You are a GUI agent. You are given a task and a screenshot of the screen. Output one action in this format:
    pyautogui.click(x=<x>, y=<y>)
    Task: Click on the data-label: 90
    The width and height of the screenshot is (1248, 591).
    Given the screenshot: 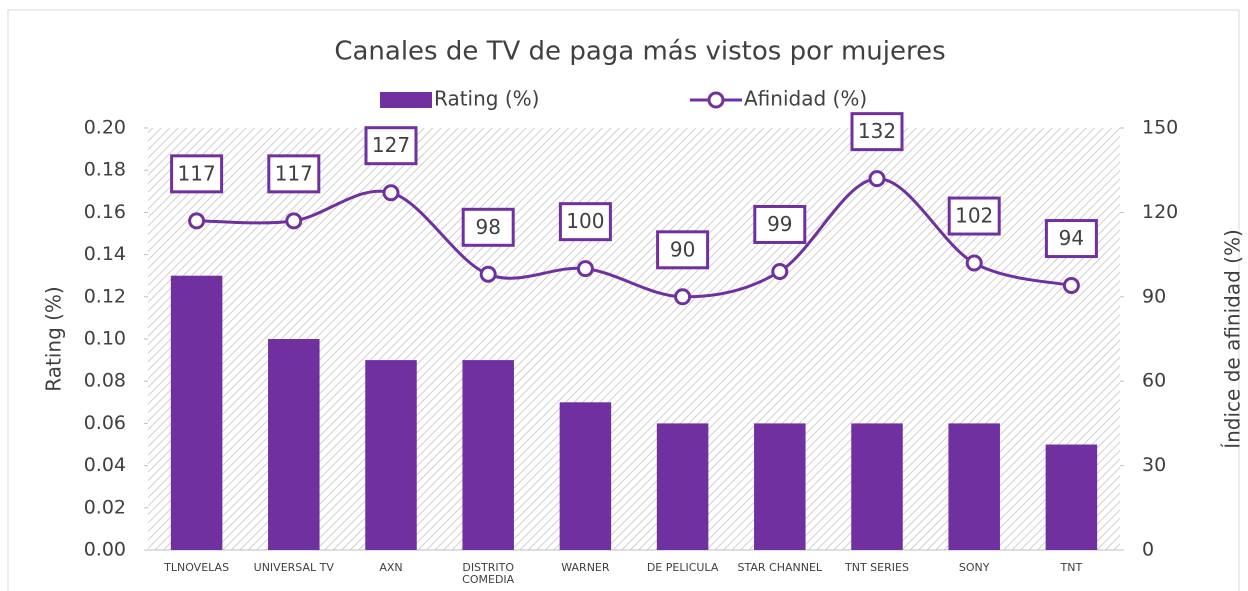 What is the action you would take?
    pyautogui.click(x=682, y=249)
    